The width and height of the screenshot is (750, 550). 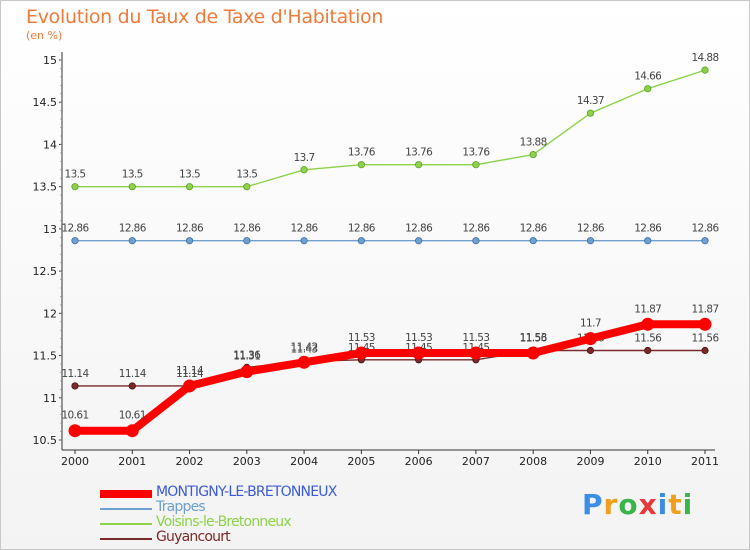 I want to click on y-tick-label: 14.5, so click(x=45, y=102).